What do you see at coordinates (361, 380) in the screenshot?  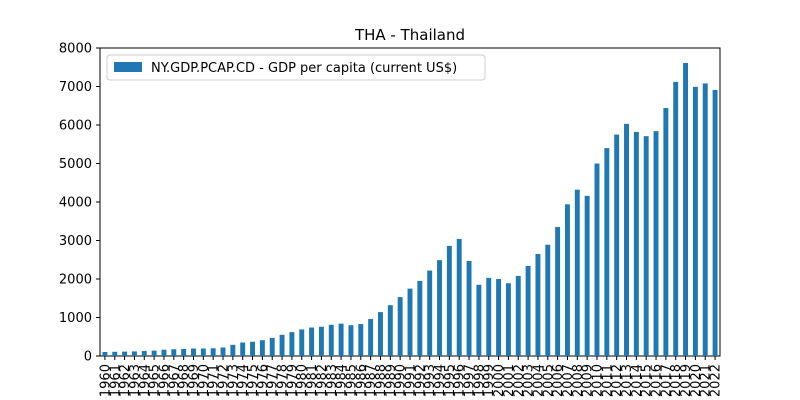 I see `x-tick-label: 1986` at bounding box center [361, 380].